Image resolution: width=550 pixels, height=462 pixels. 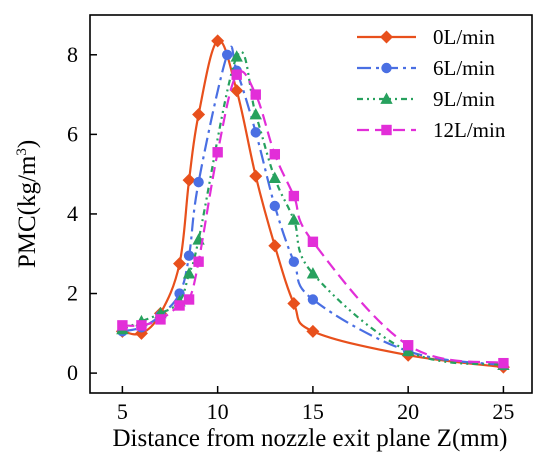 I want to click on x-tick-label: 15, so click(x=313, y=411).